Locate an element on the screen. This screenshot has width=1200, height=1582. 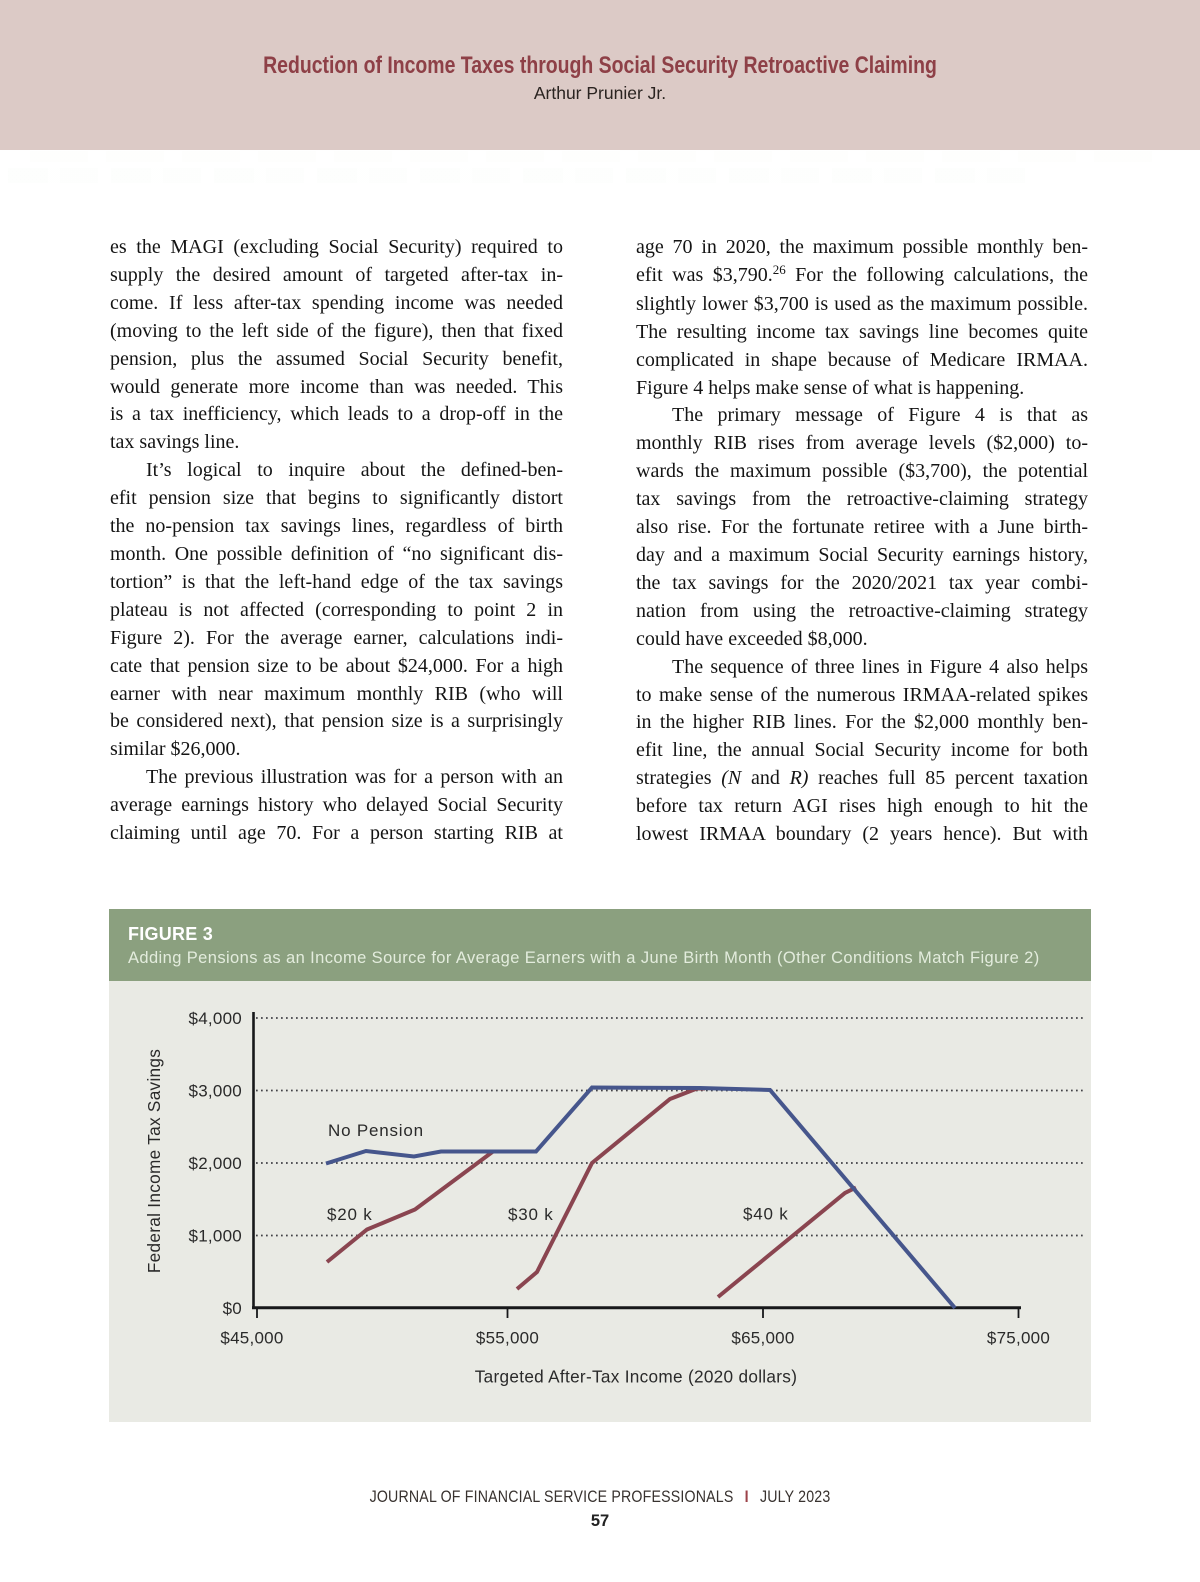
svg-text: Federal Income Tax Savings is located at coordinates (154, 1161).